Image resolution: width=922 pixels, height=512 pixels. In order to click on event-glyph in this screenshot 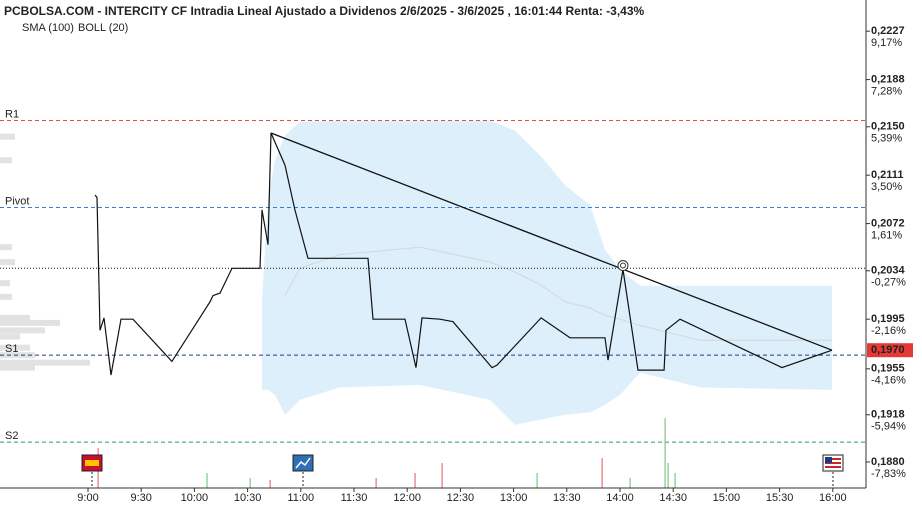, I will do `click(303, 463)`.